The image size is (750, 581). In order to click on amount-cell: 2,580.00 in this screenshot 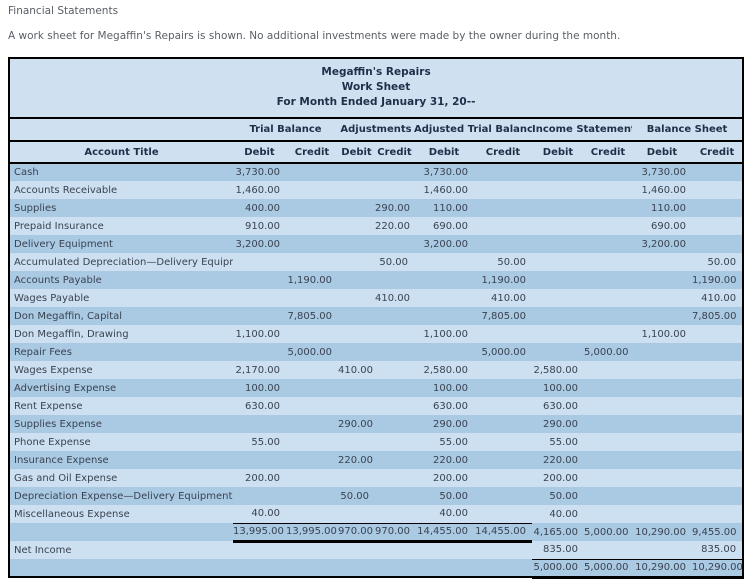, I will do `click(555, 370)`.